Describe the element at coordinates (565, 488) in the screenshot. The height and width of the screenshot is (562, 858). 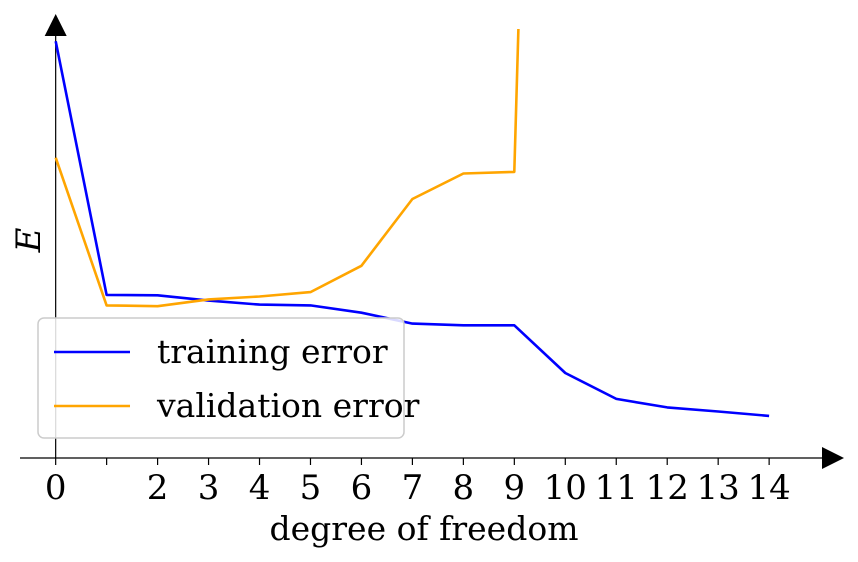
I see `x-tick-label: 10` at that location.